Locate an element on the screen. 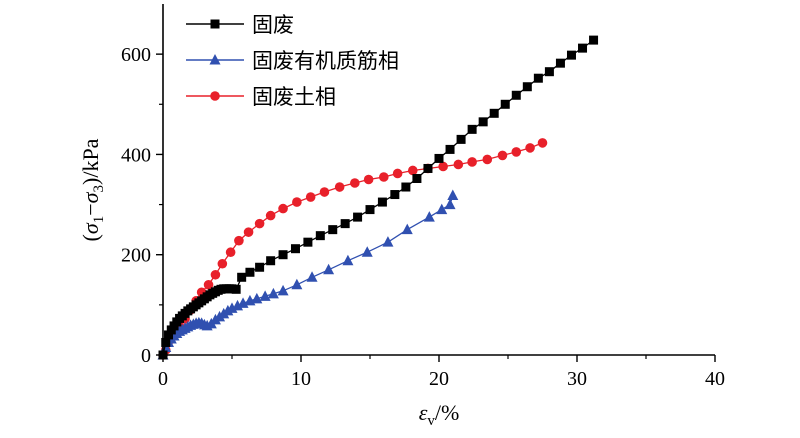  legend-label: 固废 is located at coordinates (273, 25).